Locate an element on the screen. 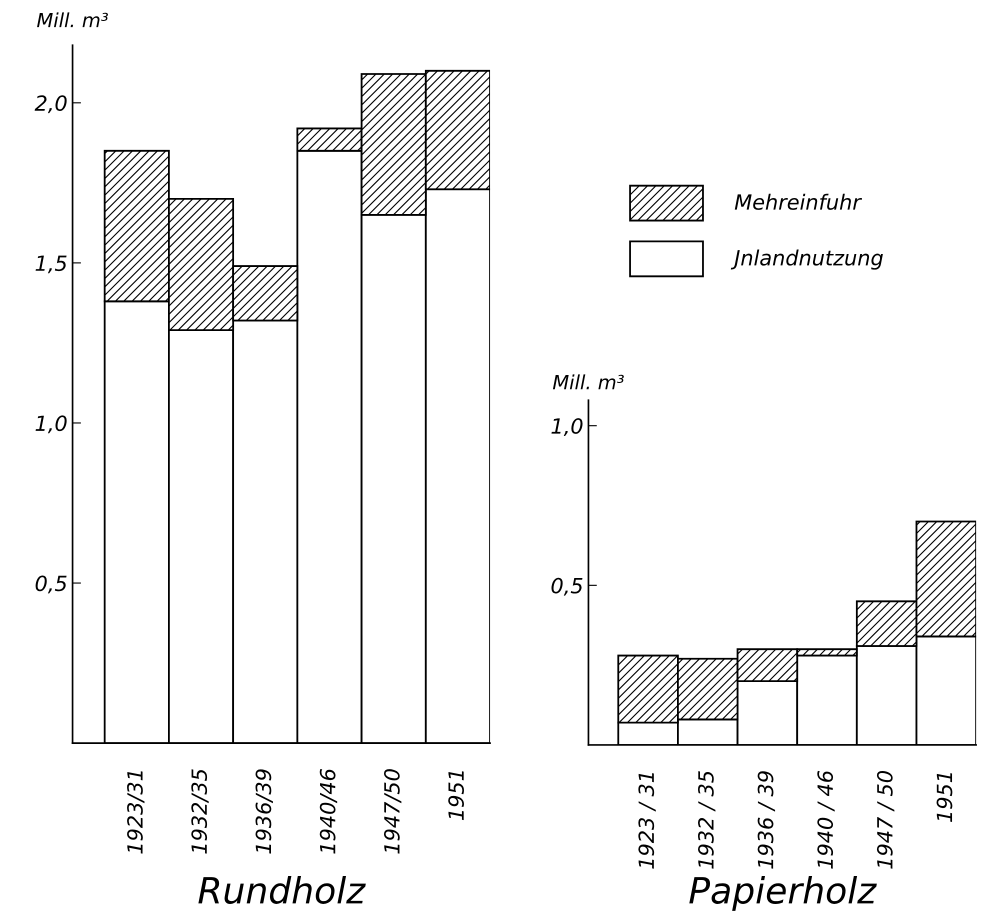 Image resolution: width=994 pixels, height=922 pixels. legend-label: Jnlandnutzung is located at coordinates (806, 260).